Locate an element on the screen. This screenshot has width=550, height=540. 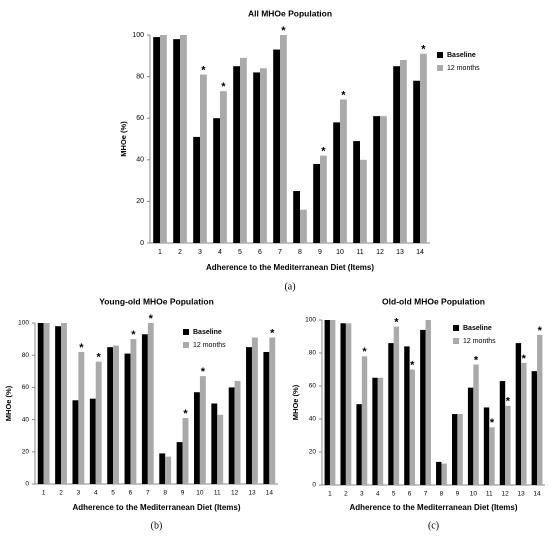
x-tick-label: 2 is located at coordinates (61, 493).